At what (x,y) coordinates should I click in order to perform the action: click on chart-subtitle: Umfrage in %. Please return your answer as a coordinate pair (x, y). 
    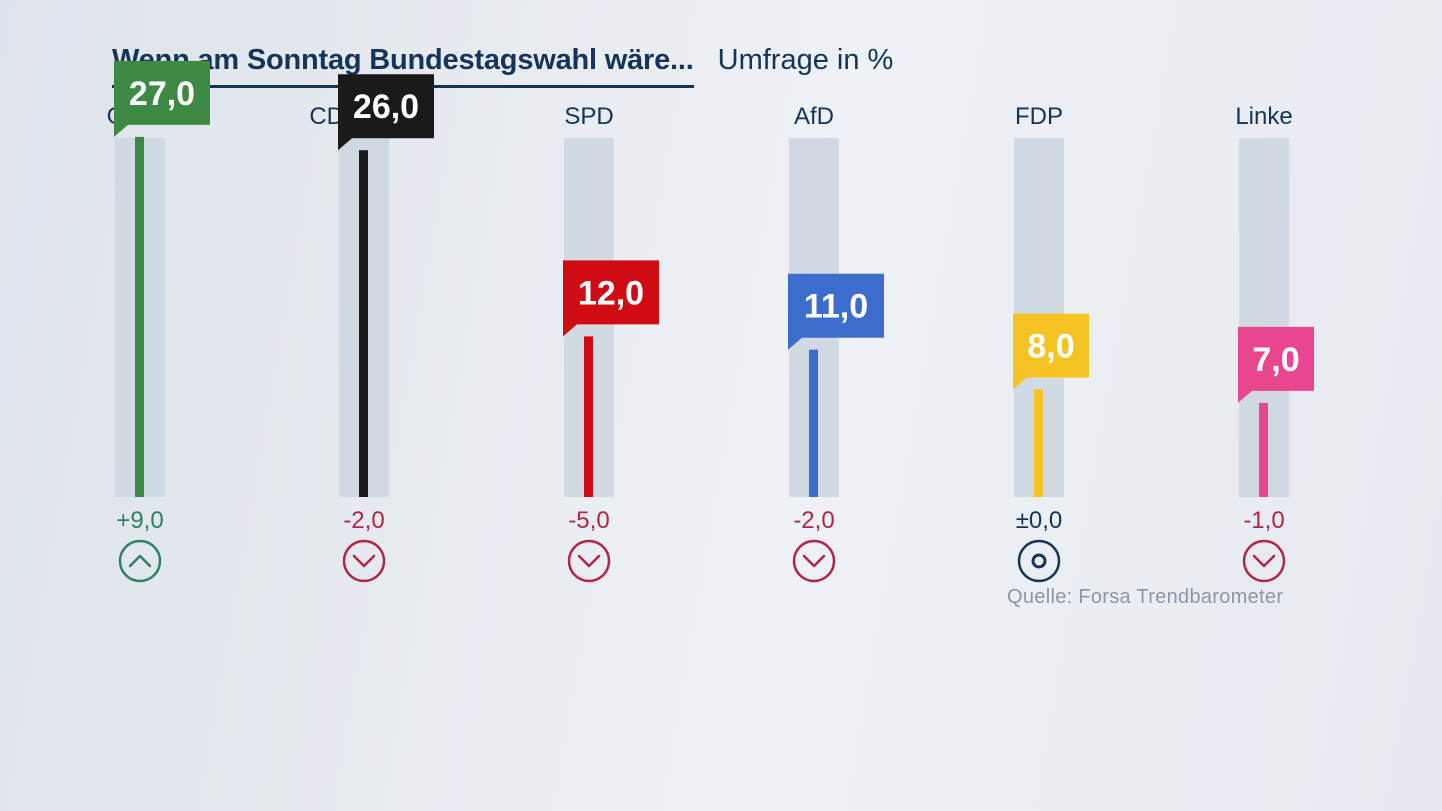
    Looking at the image, I should click on (805, 60).